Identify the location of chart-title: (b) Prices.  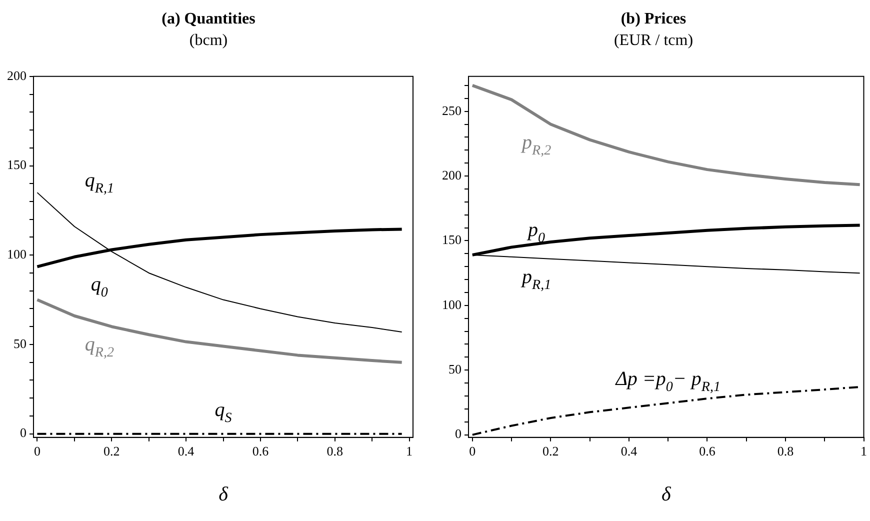
(653, 19).